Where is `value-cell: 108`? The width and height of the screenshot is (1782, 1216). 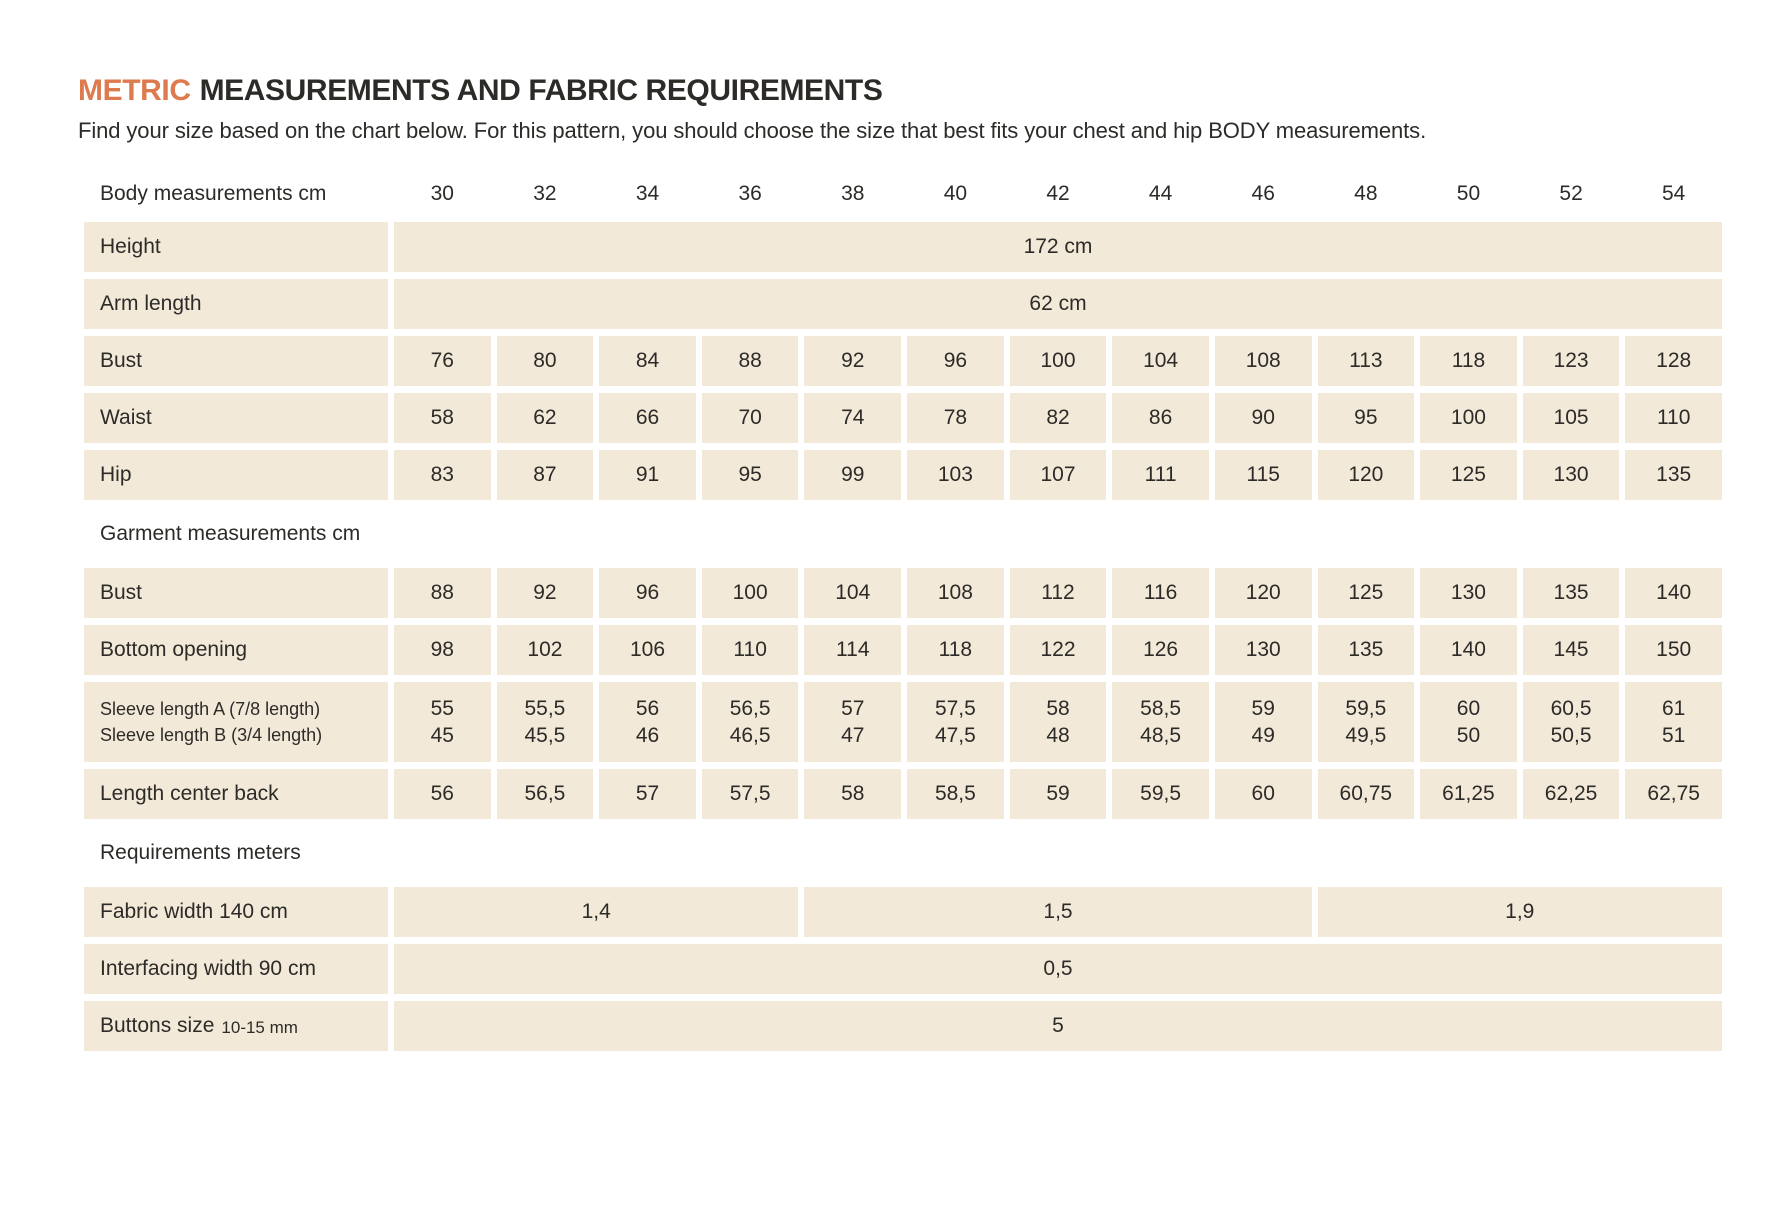 value-cell: 108 is located at coordinates (1263, 361).